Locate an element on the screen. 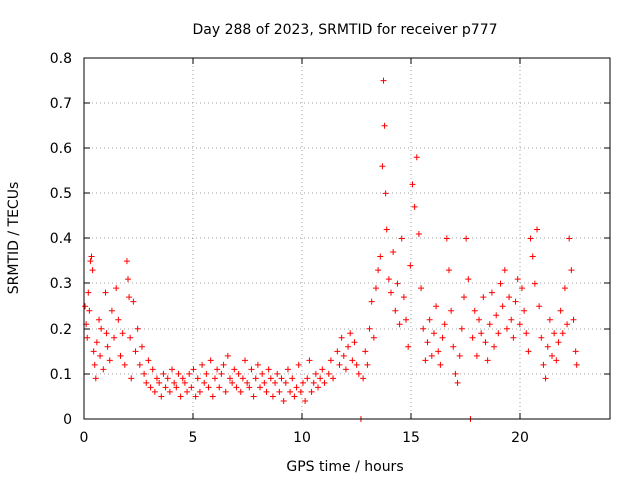 The image size is (640, 480). y-tick-label-0.6: 0.6 is located at coordinates (61, 149).